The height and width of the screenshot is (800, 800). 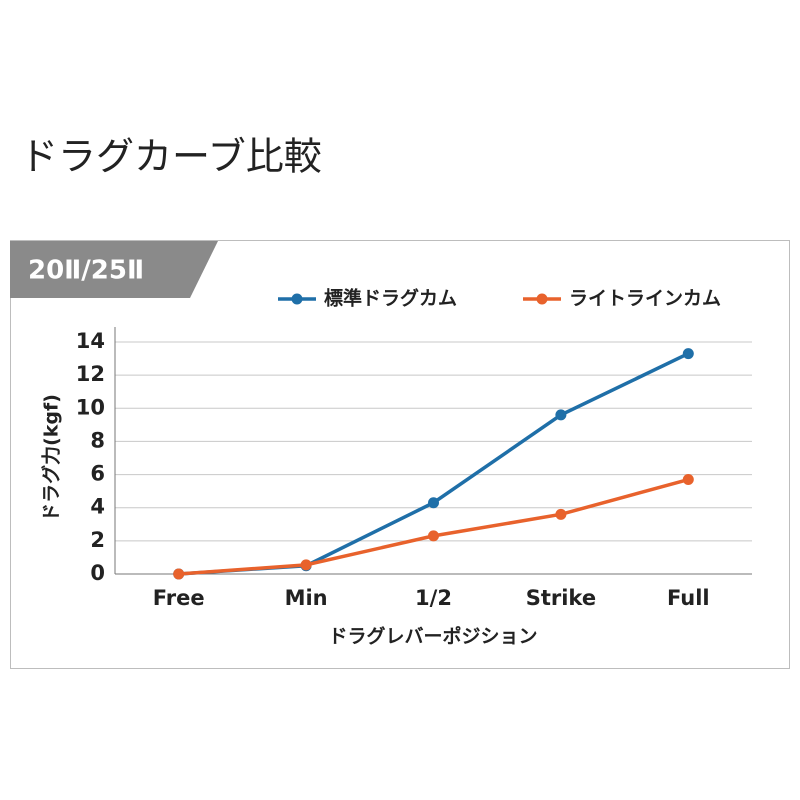 What do you see at coordinates (433, 598) in the screenshot?
I see `x-tick-label: 1/2` at bounding box center [433, 598].